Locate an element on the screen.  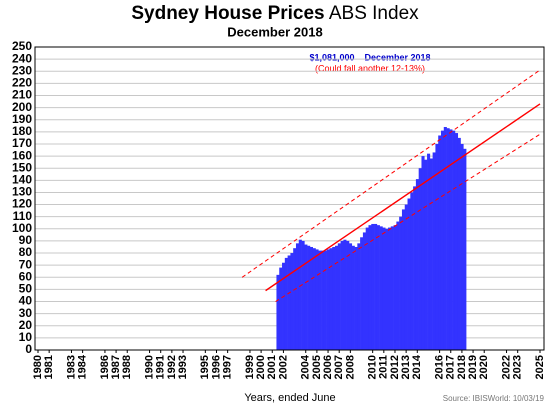
x-tick-label: 1997 is located at coordinates (228, 367).